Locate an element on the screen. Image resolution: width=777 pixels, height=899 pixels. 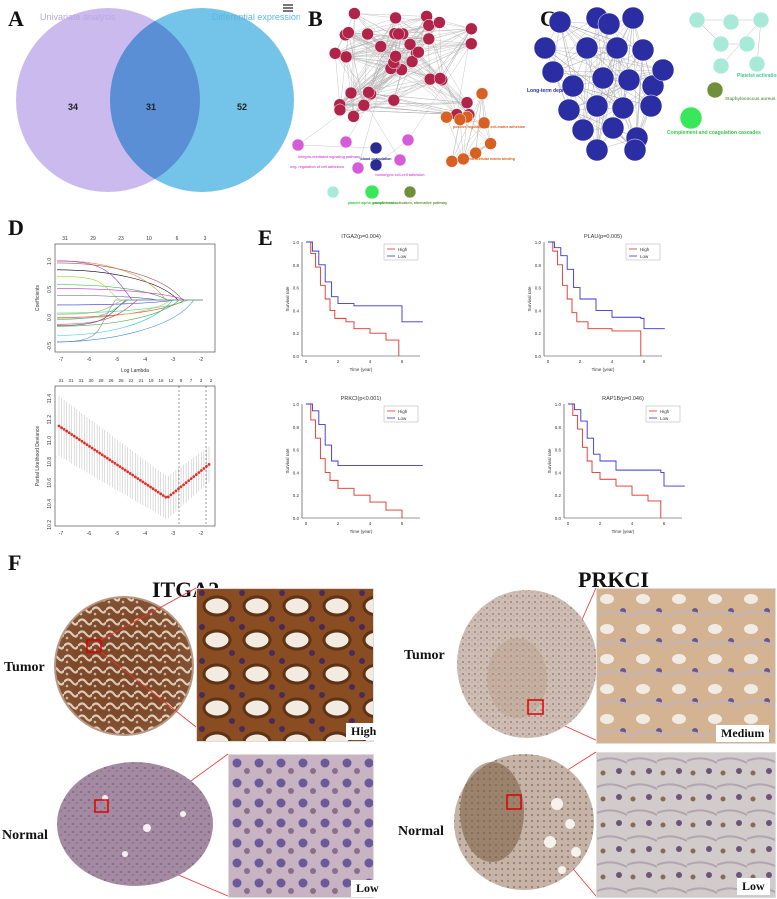
network-b-term-label: blood coagulation is located at coordinates (376, 159).